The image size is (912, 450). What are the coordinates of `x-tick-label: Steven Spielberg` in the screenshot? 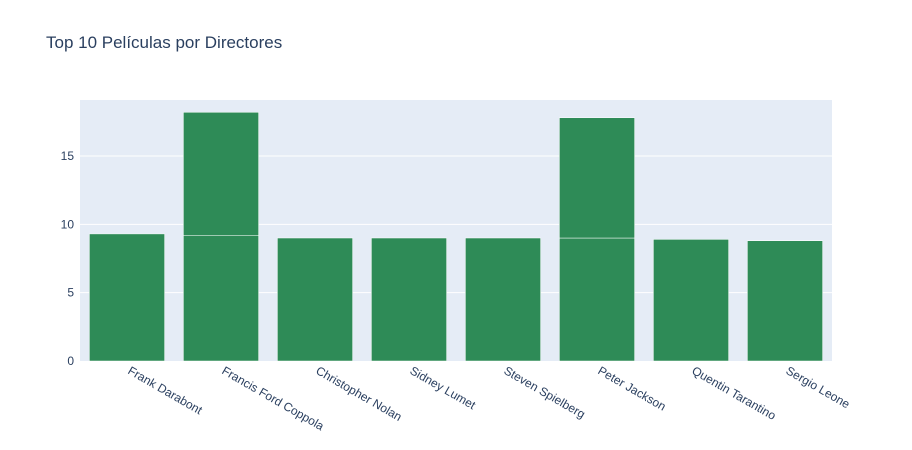 It's located at (545, 392).